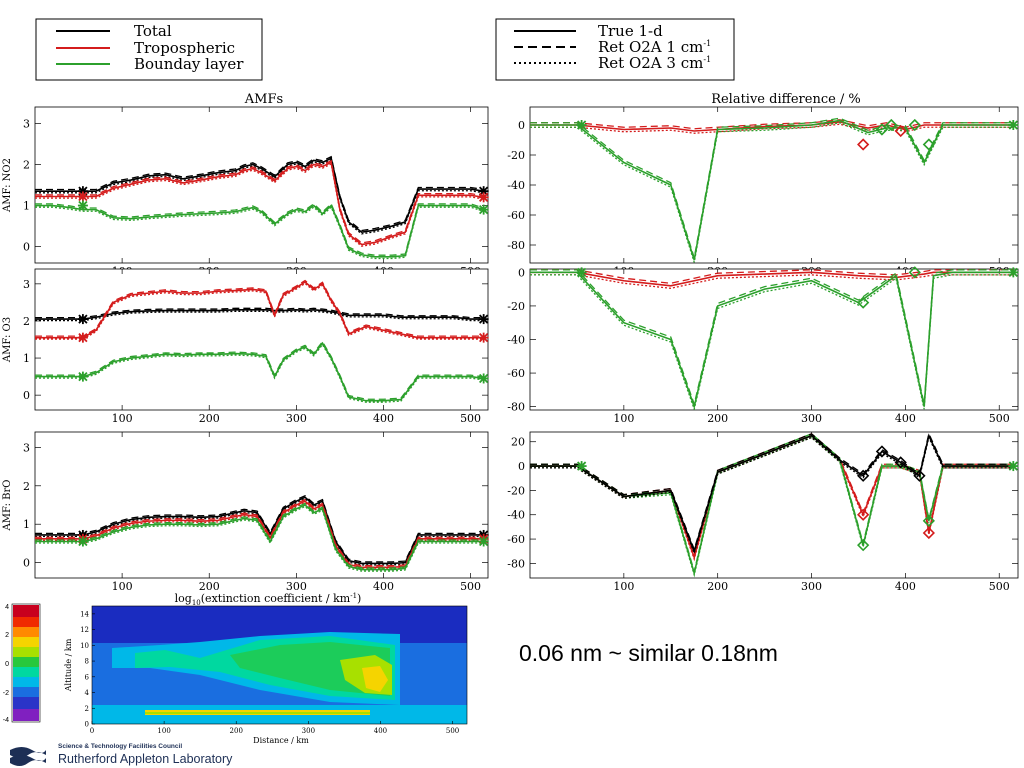 This screenshot has width=1024, height=768. I want to click on panel-amf-o3: 100 200 300 400 500 0 1 2 3 AMF: O3, so click(245, 346).